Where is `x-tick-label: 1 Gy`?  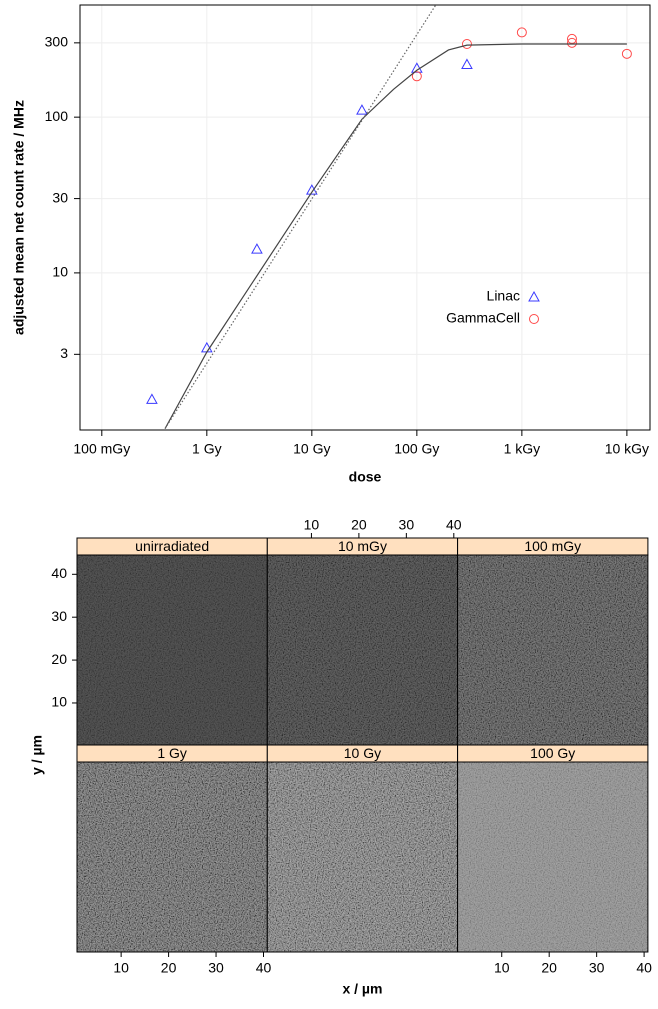
x-tick-label: 1 Gy is located at coordinates (207, 449).